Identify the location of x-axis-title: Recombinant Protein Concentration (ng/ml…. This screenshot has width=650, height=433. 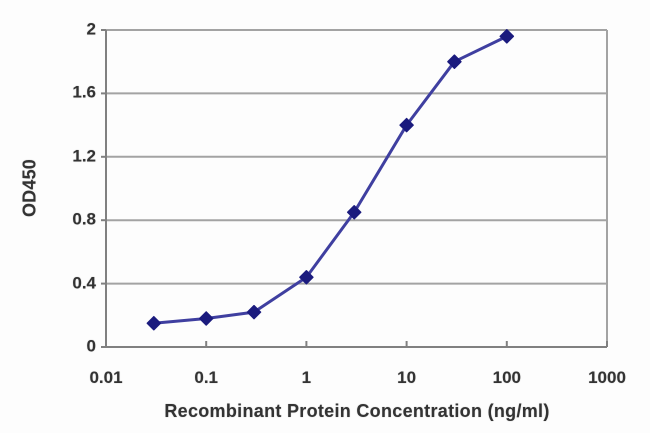
(357, 411).